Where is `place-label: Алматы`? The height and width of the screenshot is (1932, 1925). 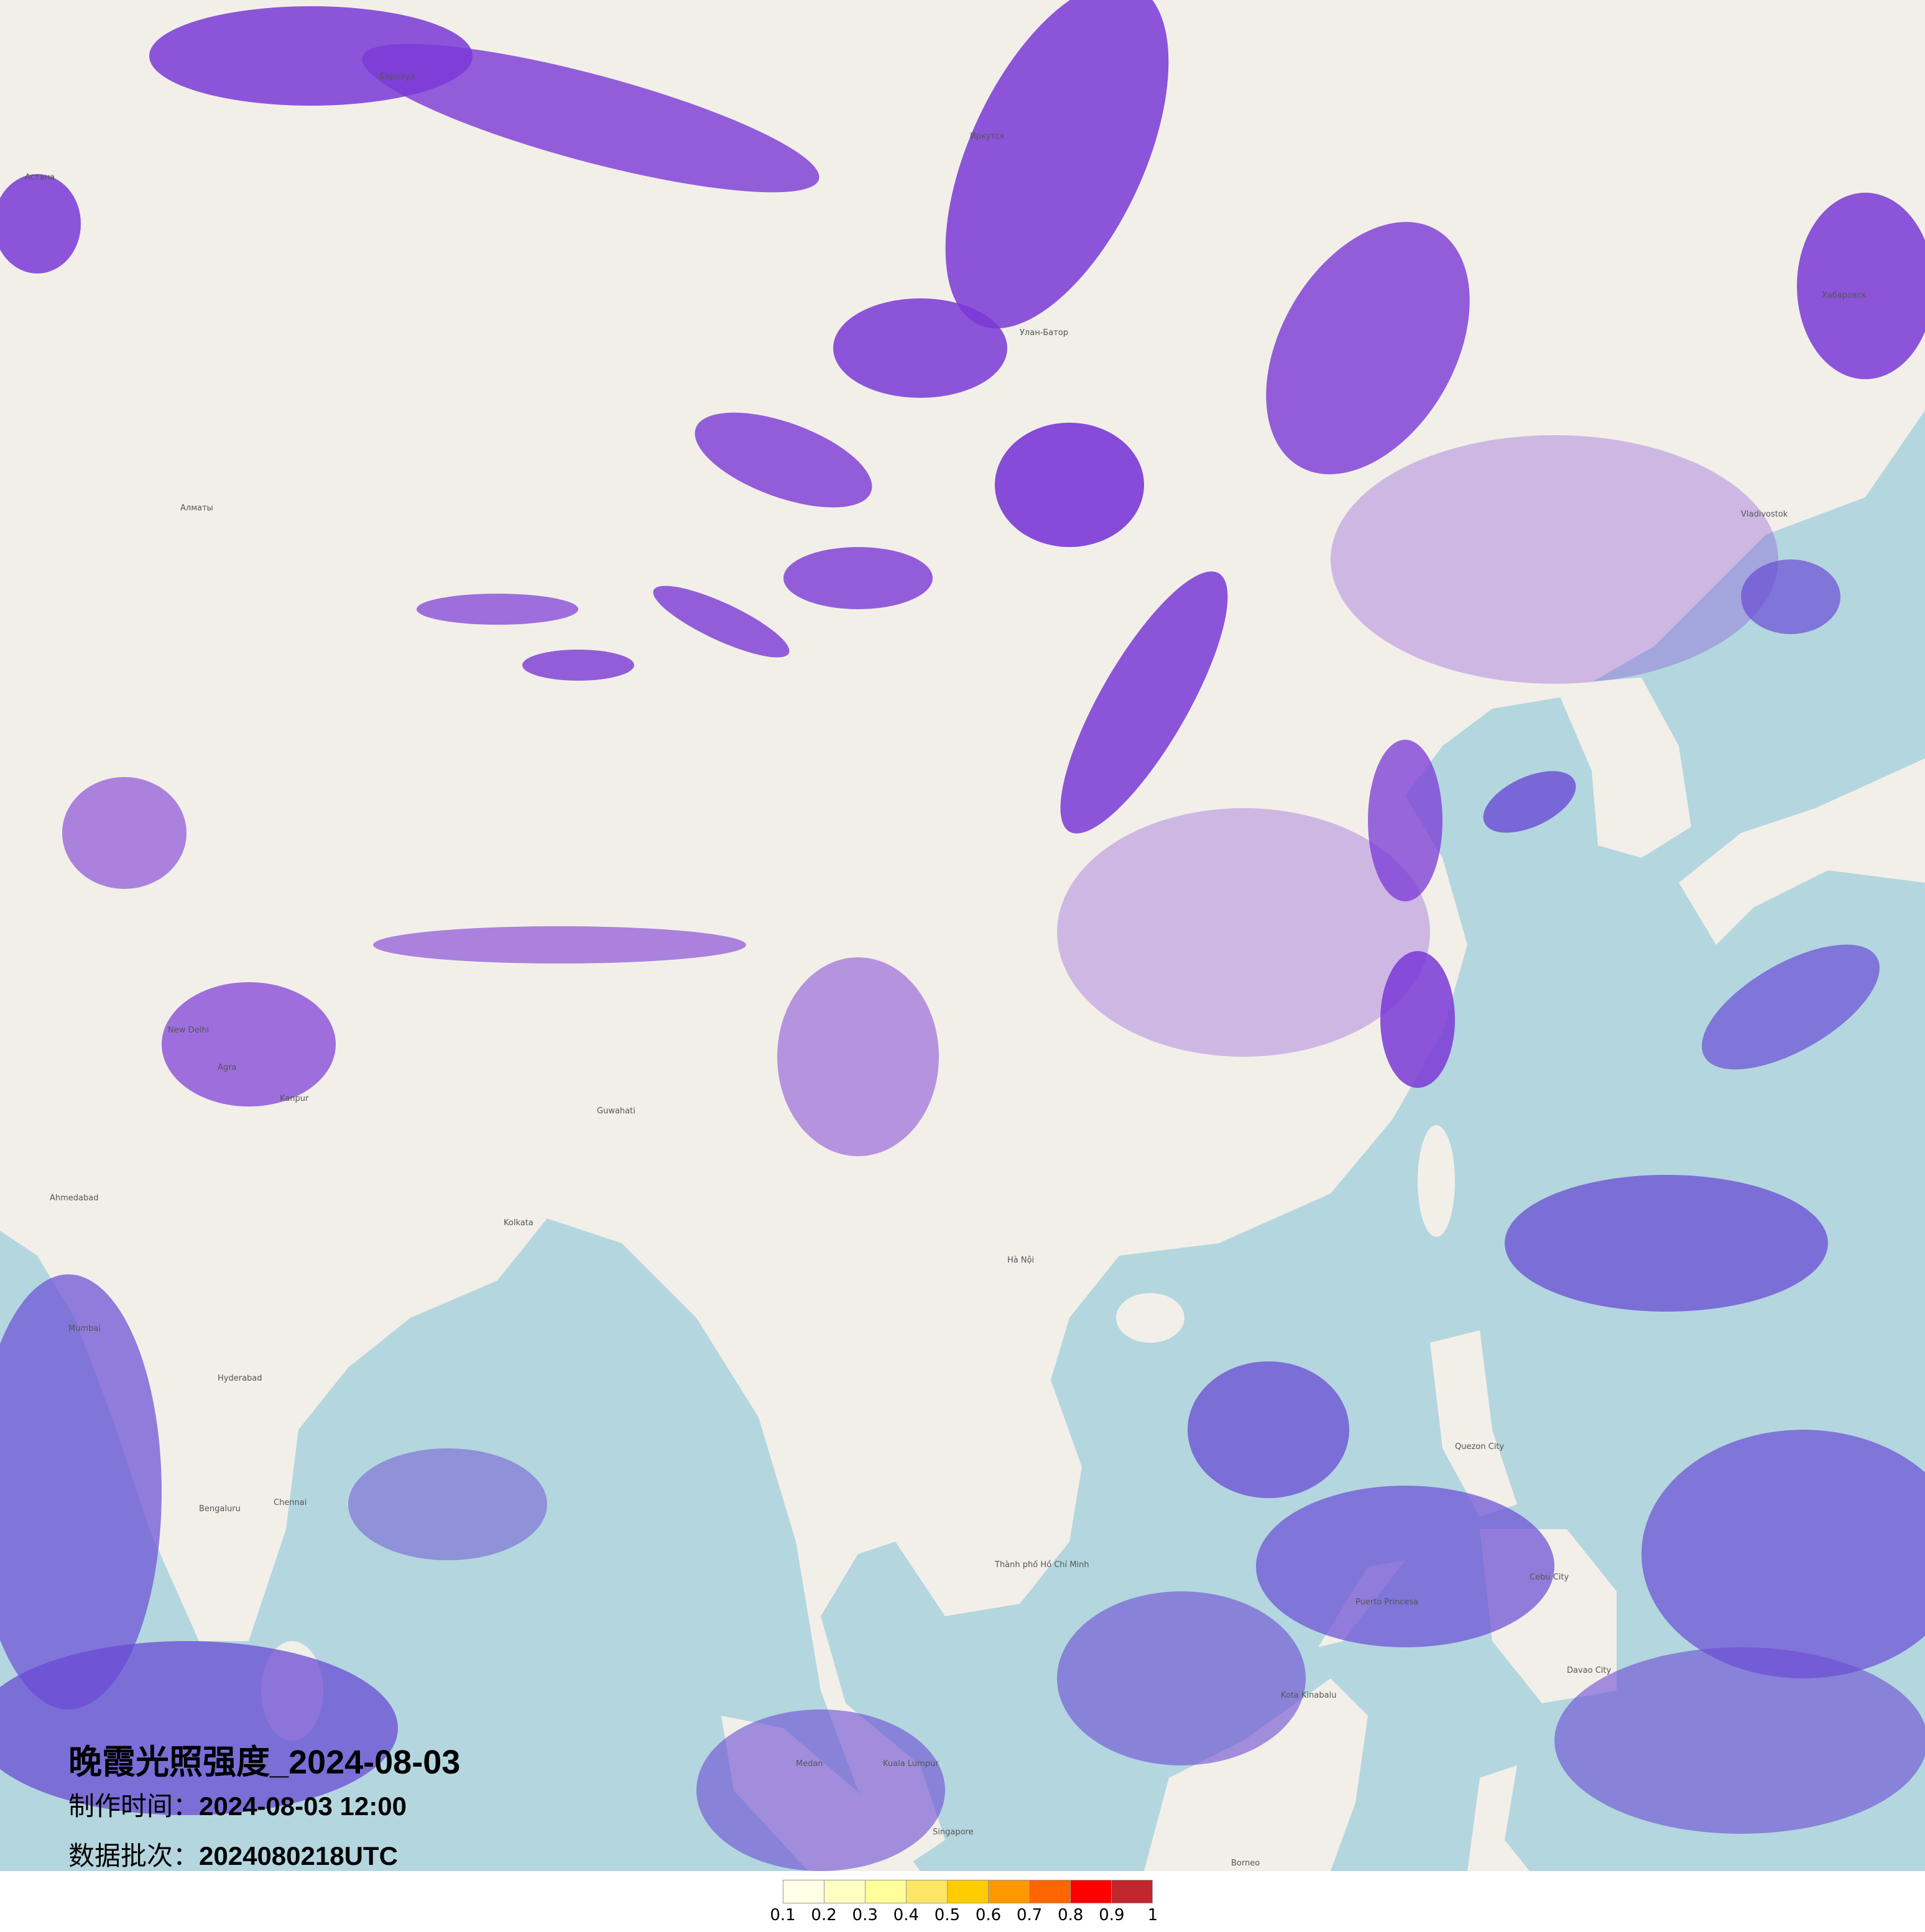 place-label: Алматы is located at coordinates (196, 508).